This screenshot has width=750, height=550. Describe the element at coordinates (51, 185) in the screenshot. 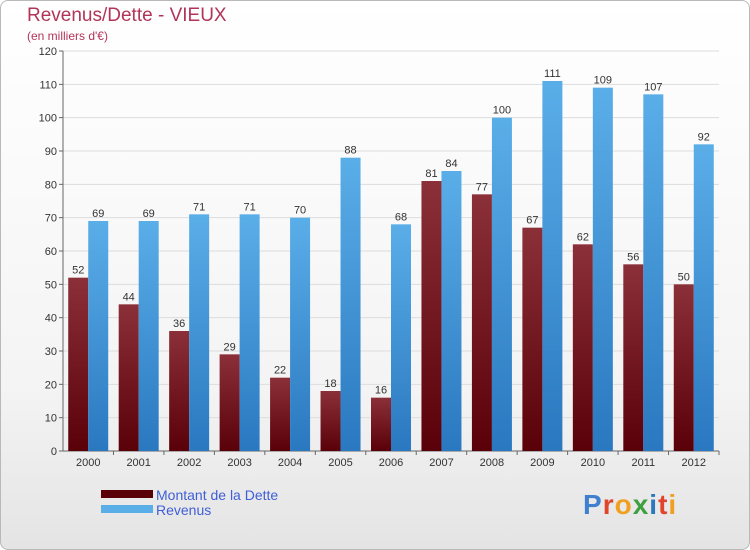

I see `y-tick-label: 80` at that location.